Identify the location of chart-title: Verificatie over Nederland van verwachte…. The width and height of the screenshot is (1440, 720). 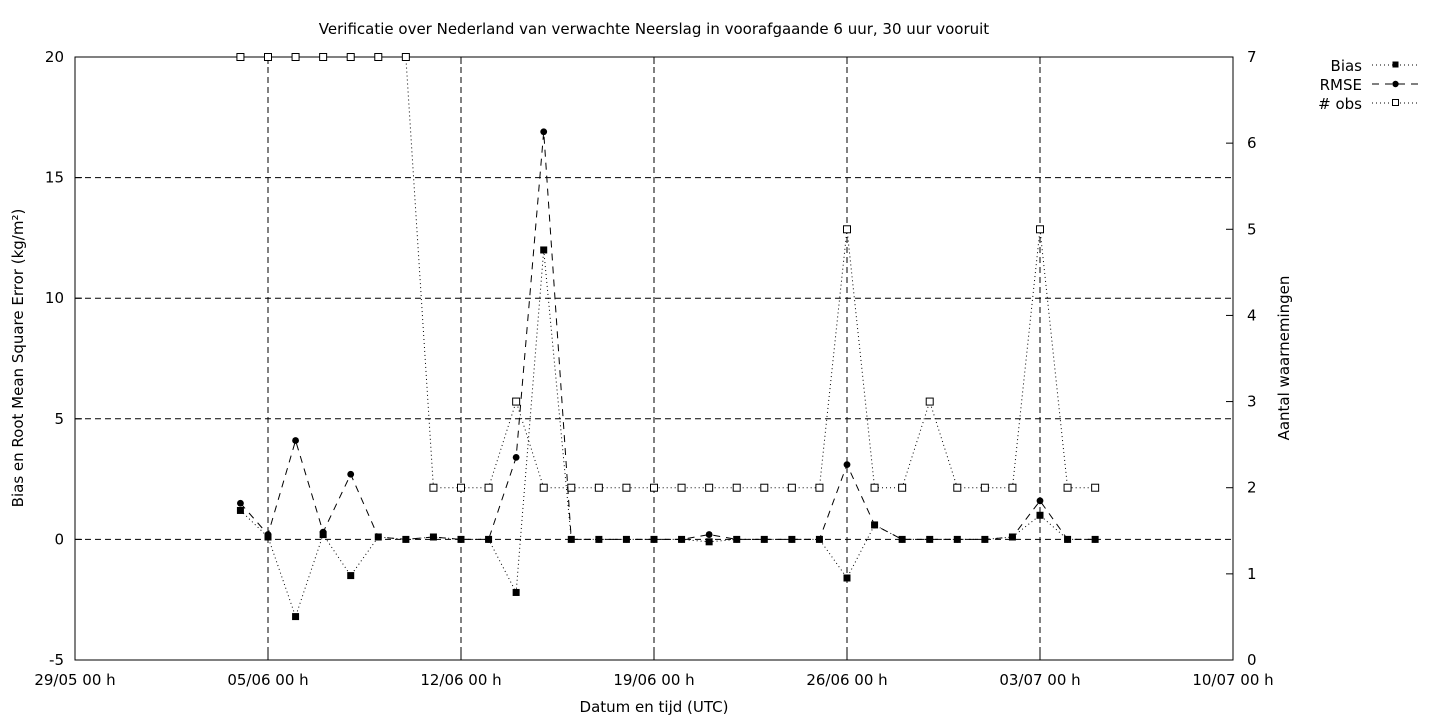
(654, 29).